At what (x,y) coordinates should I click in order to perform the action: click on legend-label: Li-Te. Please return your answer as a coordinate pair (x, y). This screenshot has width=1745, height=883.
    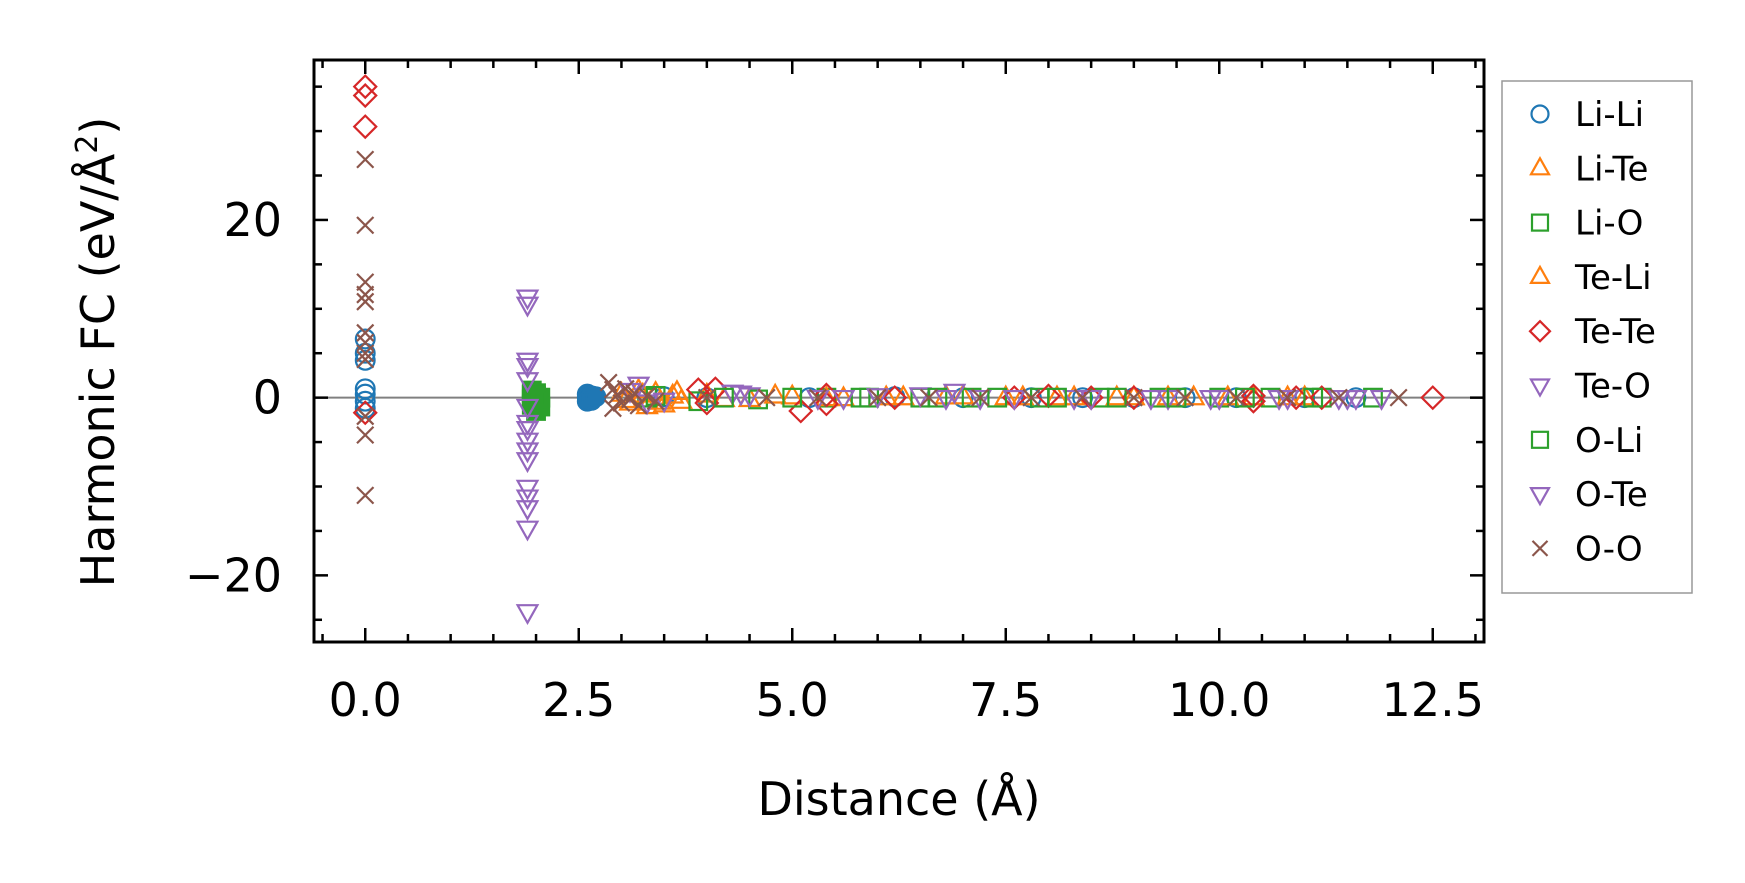
    Looking at the image, I should click on (1611, 169).